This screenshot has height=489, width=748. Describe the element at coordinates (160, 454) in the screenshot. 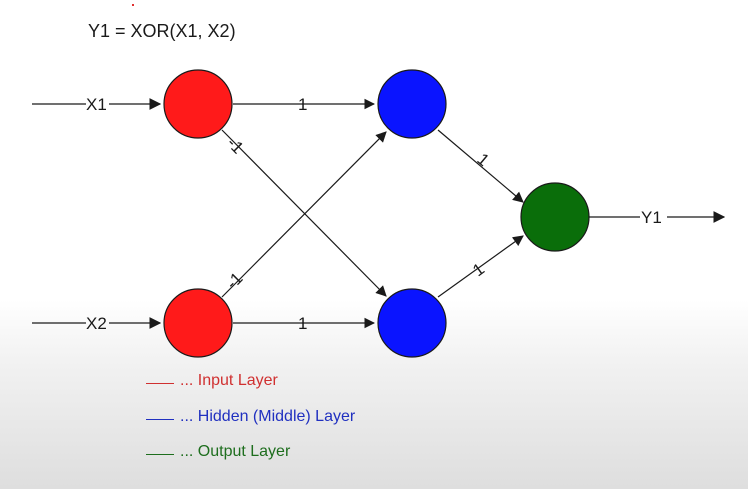

I see `legend-output-swatch` at that location.